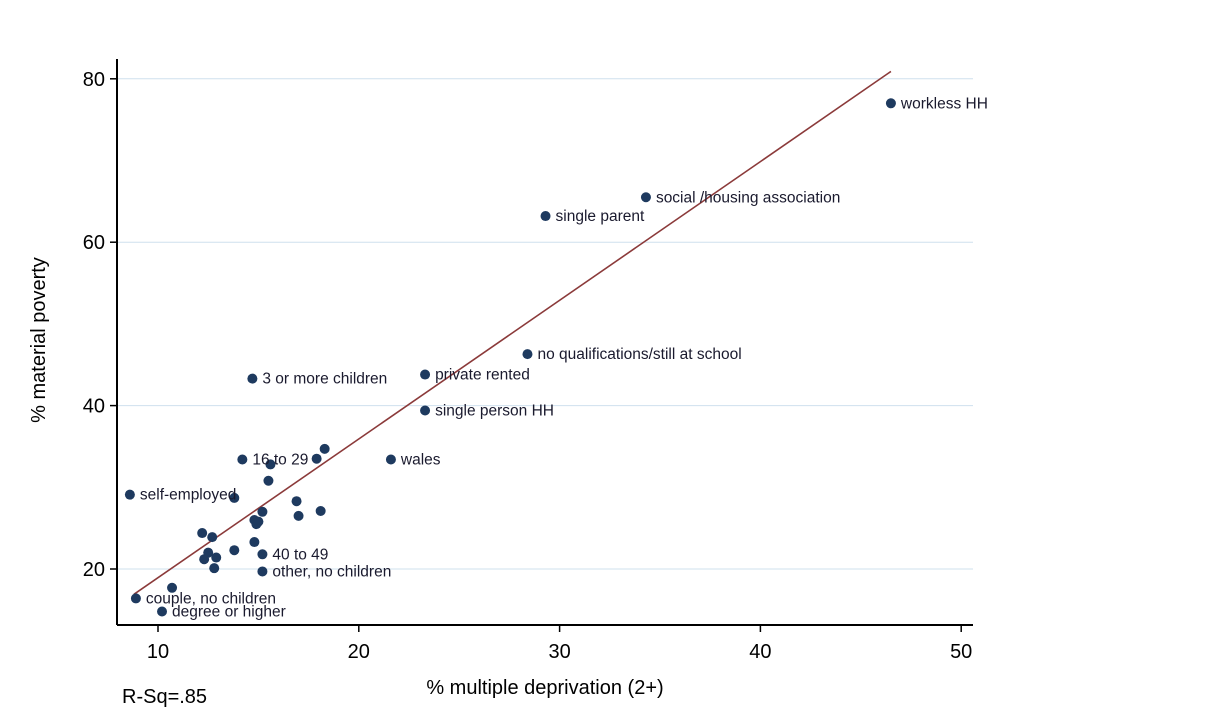 The image size is (1222, 724). What do you see at coordinates (39, 340) in the screenshot?
I see `y-axis-title: % material poverty` at bounding box center [39, 340].